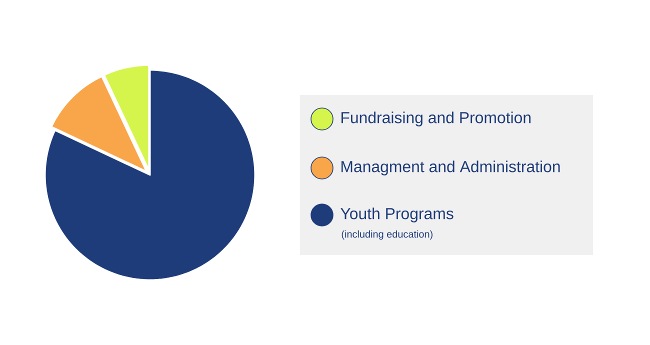  I want to click on text: (including education), so click(387, 235).